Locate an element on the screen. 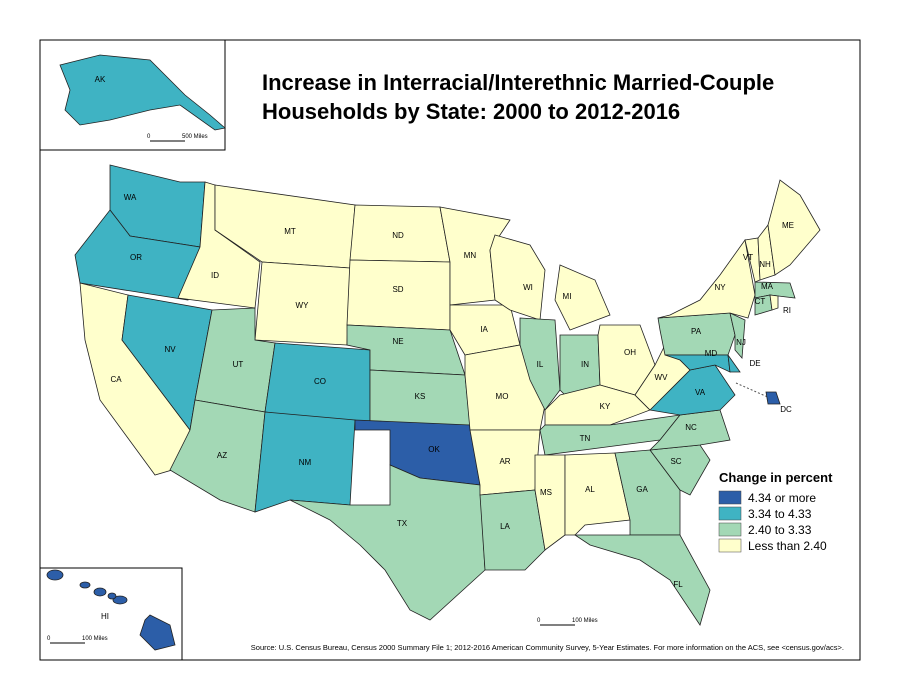 The width and height of the screenshot is (900, 695). state-label: AZ is located at coordinates (222, 455).